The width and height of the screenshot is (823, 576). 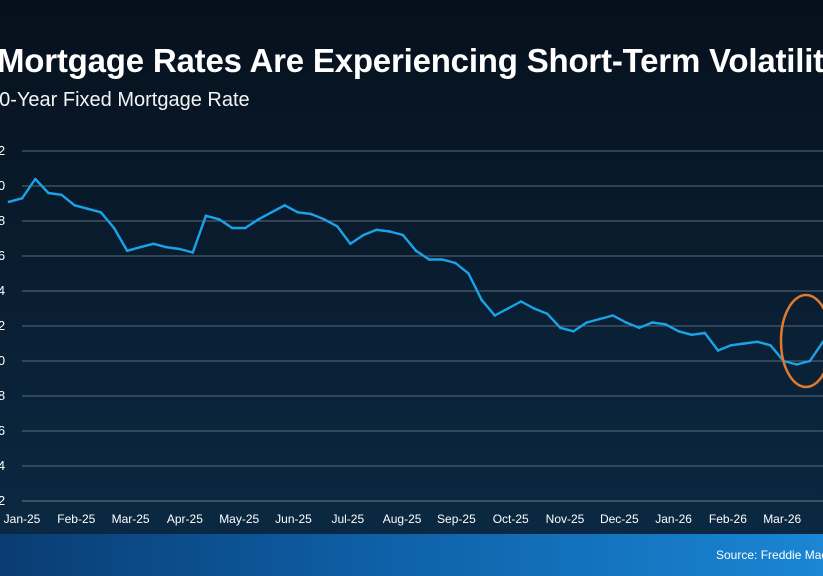 What do you see at coordinates (2, 360) in the screenshot?
I see `y-tick-label: 6.0` at bounding box center [2, 360].